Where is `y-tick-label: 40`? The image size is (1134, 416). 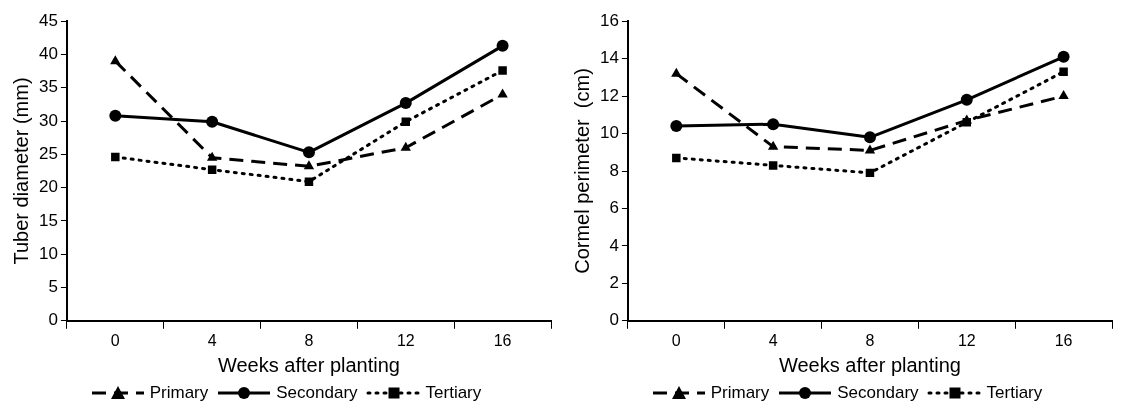 y-tick-label: 40 is located at coordinates (48, 54).